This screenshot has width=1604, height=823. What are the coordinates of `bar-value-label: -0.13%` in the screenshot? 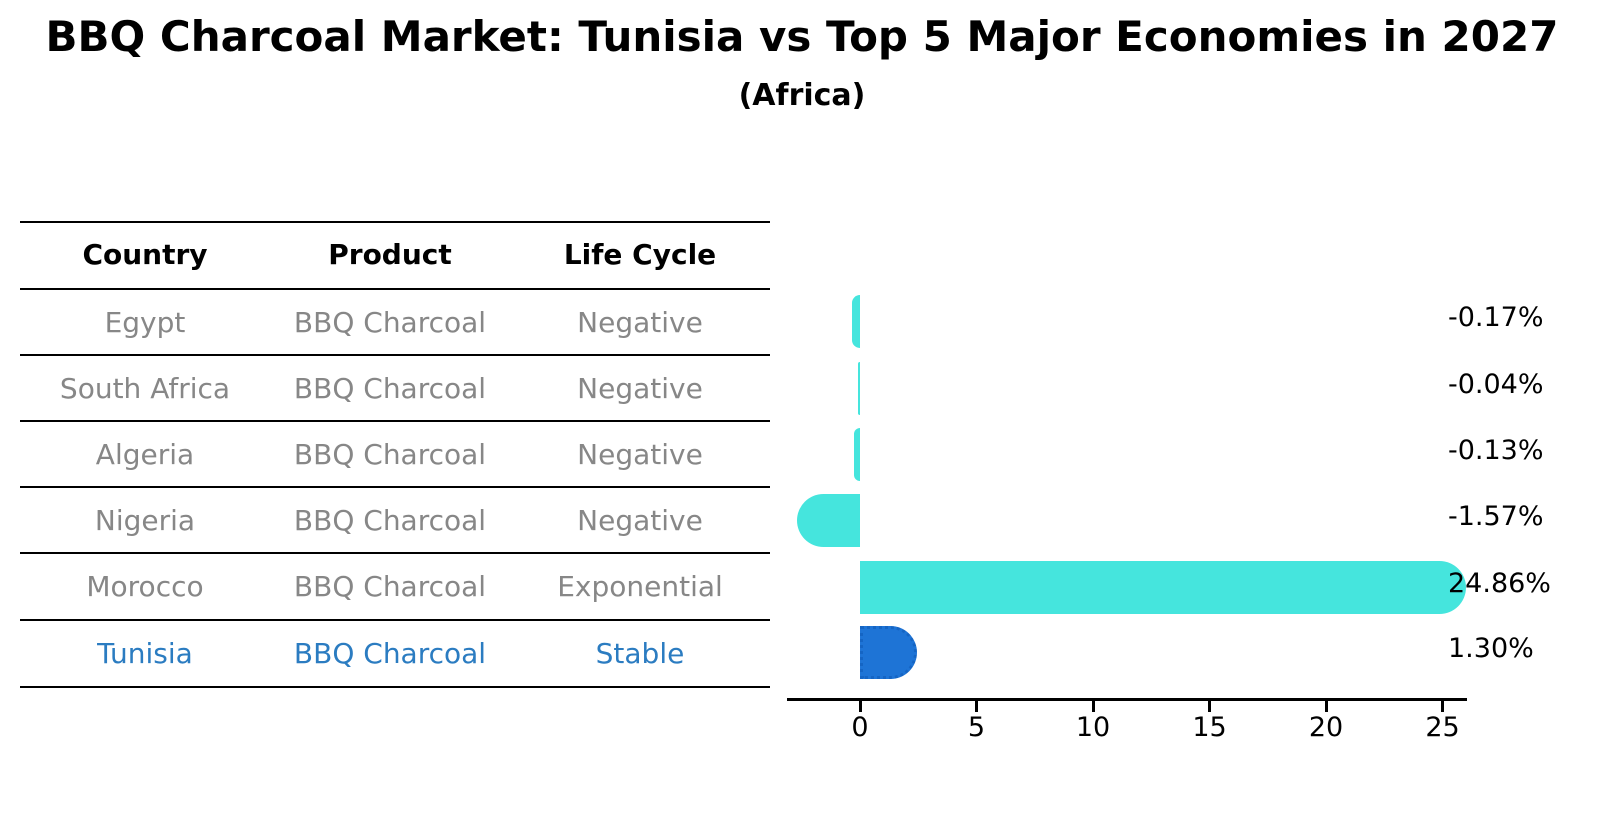 It's located at (1496, 450).